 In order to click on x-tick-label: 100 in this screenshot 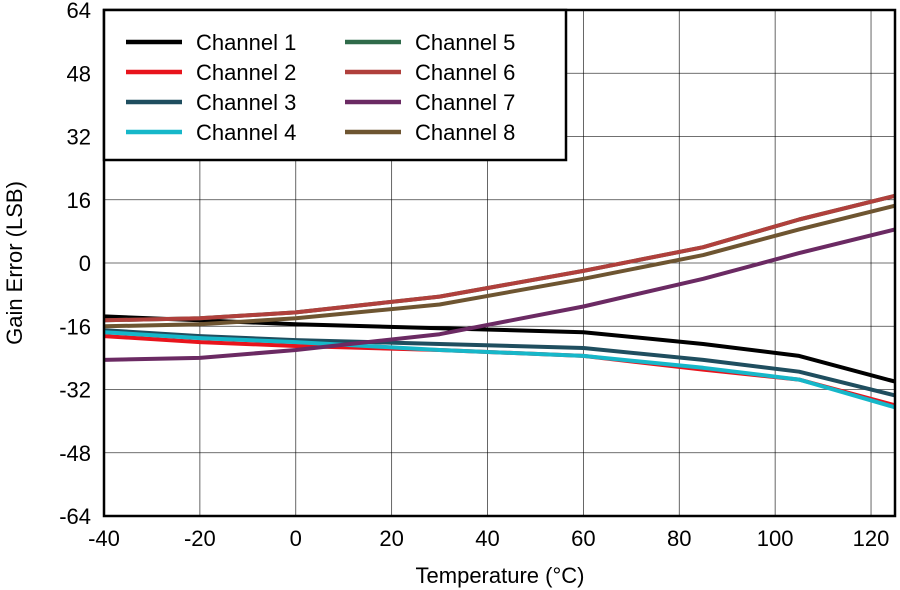, I will do `click(775, 538)`.